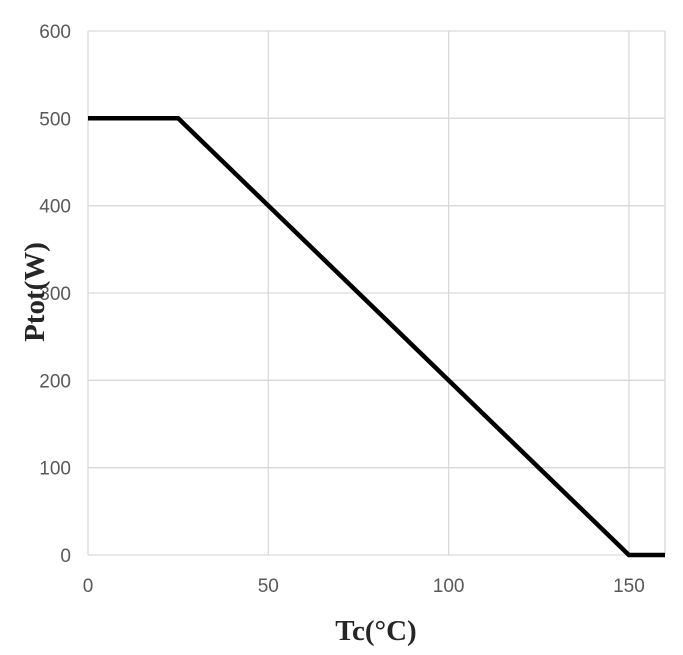  What do you see at coordinates (65, 556) in the screenshot?
I see `y-tick-label-0: 0` at bounding box center [65, 556].